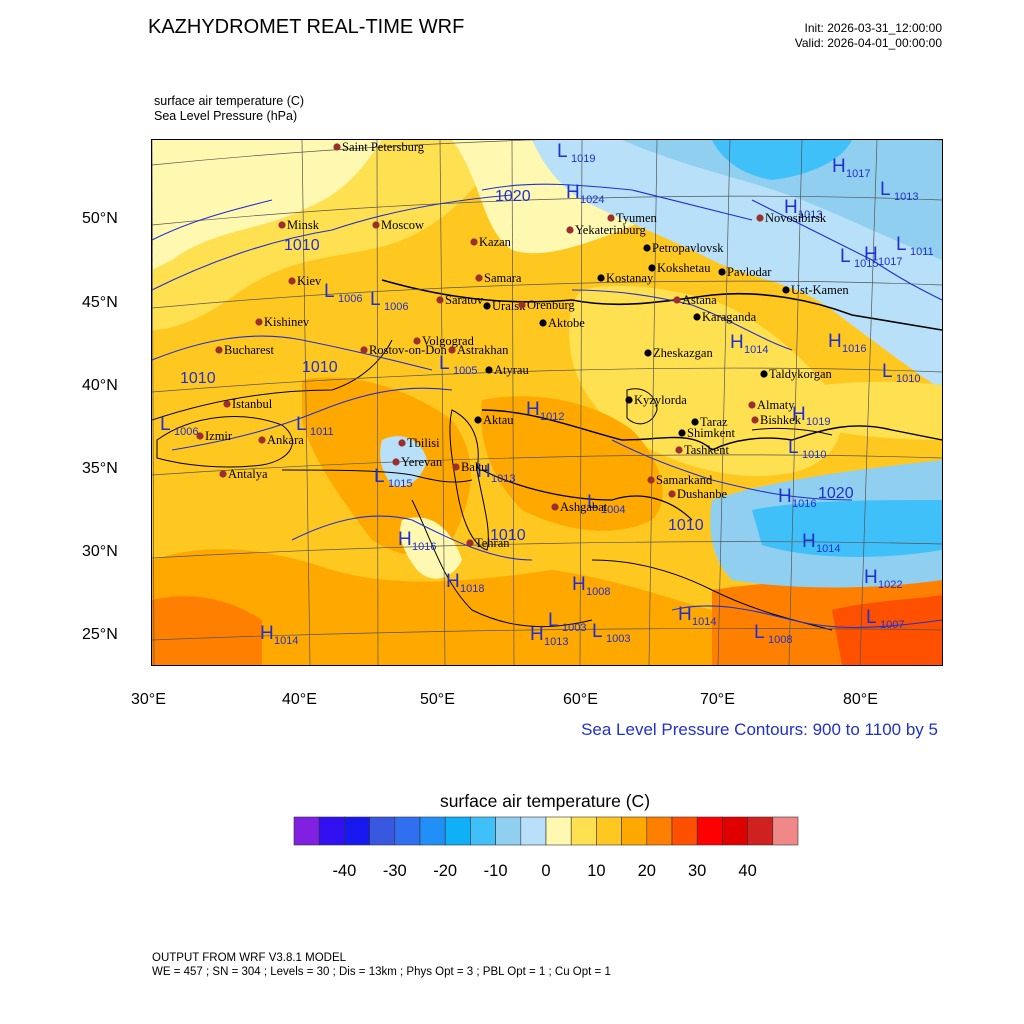  What do you see at coordinates (781, 420) in the screenshot?
I see `city-label: Bishkek` at bounding box center [781, 420].